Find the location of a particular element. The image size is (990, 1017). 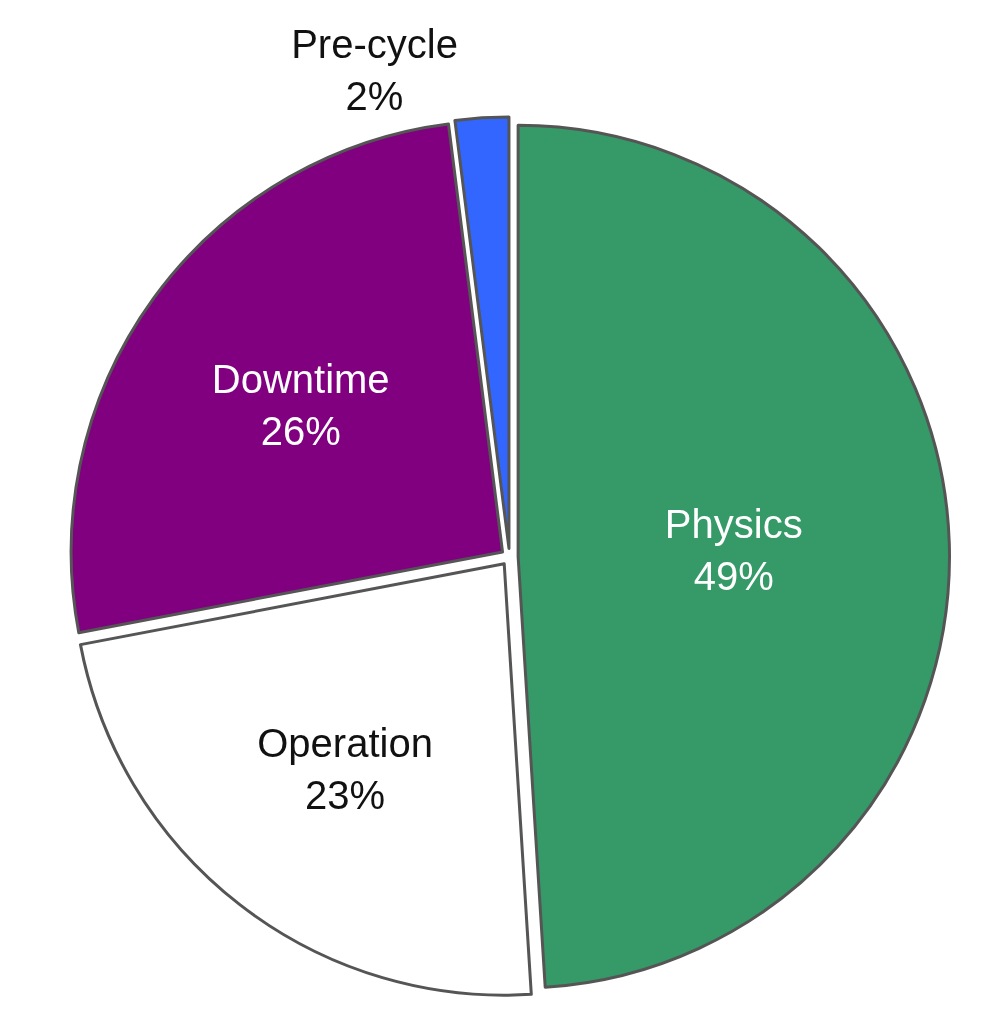

slice-label: Pre-cycle is located at coordinates (374, 44).